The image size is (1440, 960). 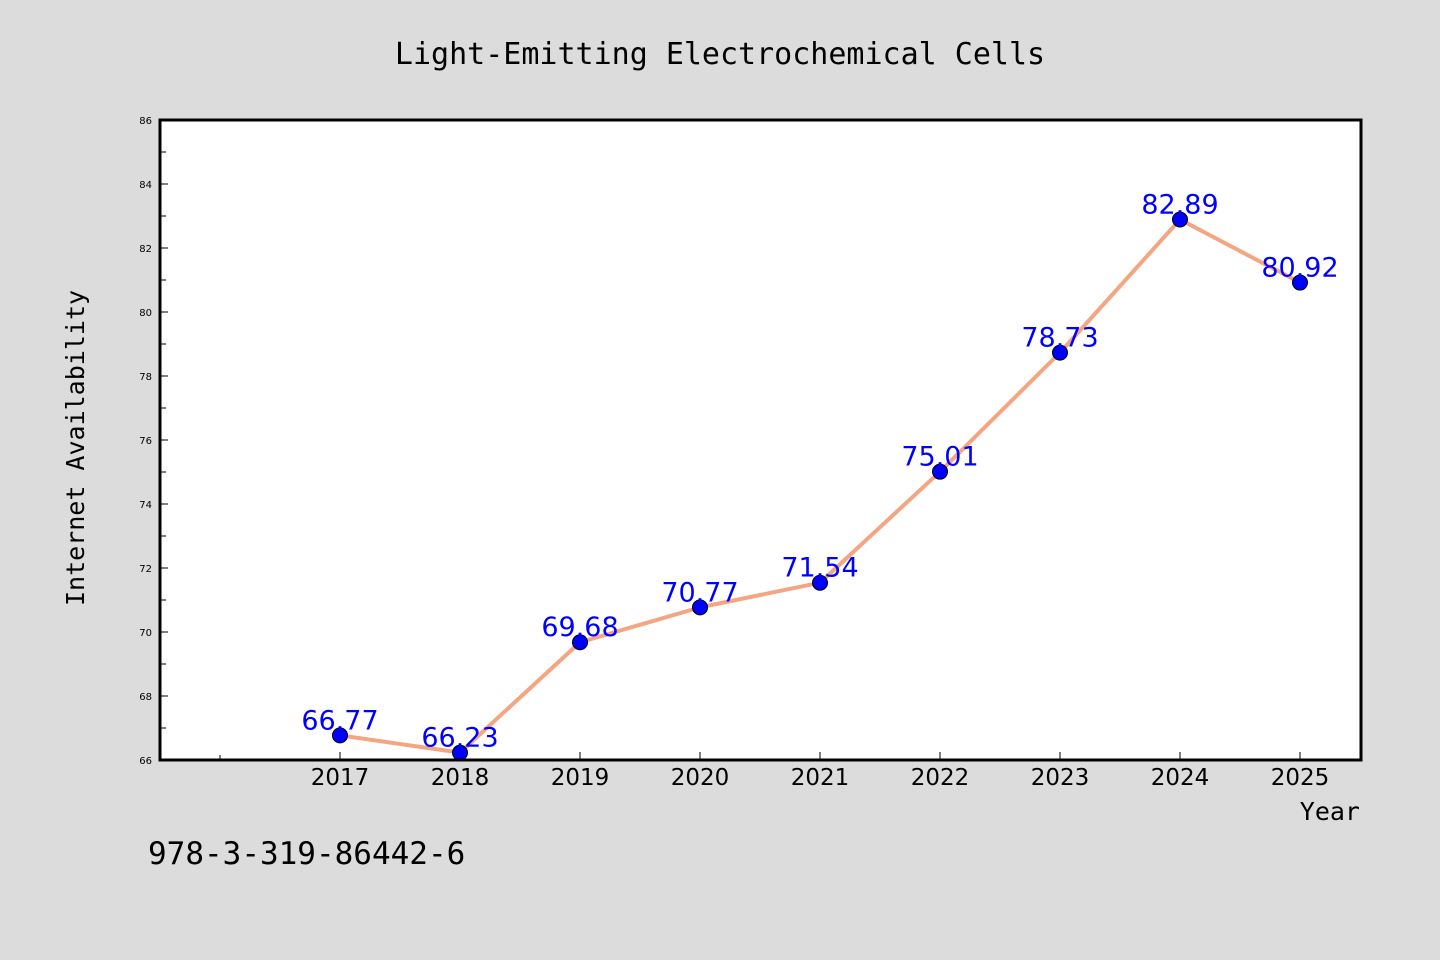 I want to click on data-label: 75.01, so click(x=939, y=457).